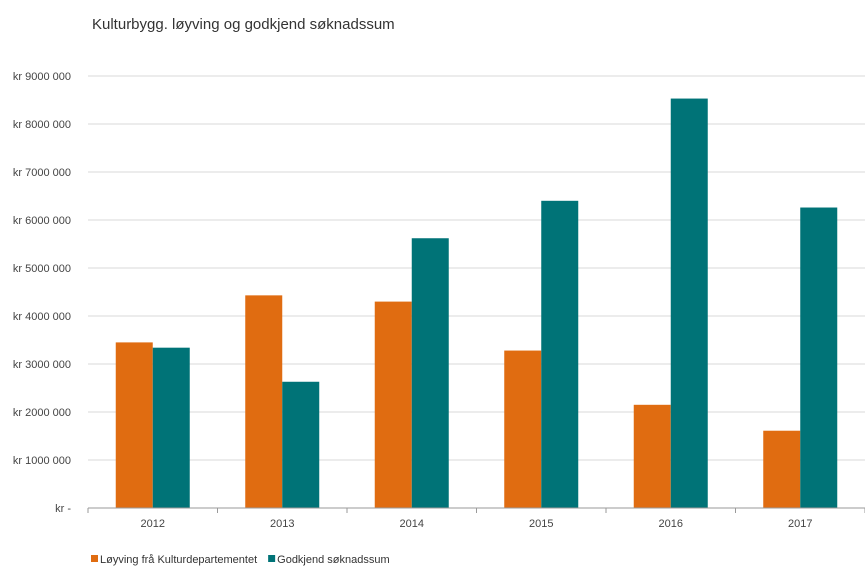 The image size is (865, 570). I want to click on bar-loyving-2014, so click(393, 404).